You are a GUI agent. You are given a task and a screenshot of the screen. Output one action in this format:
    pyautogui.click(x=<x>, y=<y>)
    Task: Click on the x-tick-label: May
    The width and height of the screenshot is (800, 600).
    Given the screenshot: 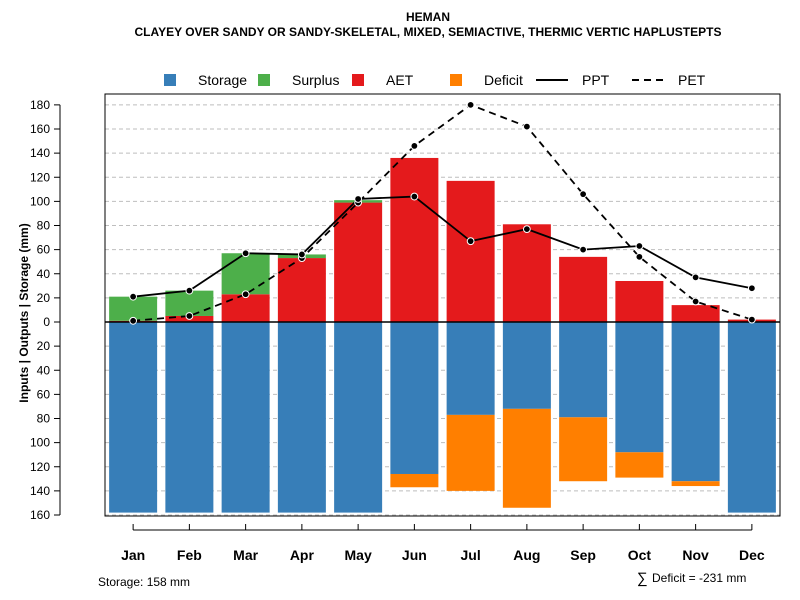 What is the action you would take?
    pyautogui.click(x=358, y=555)
    